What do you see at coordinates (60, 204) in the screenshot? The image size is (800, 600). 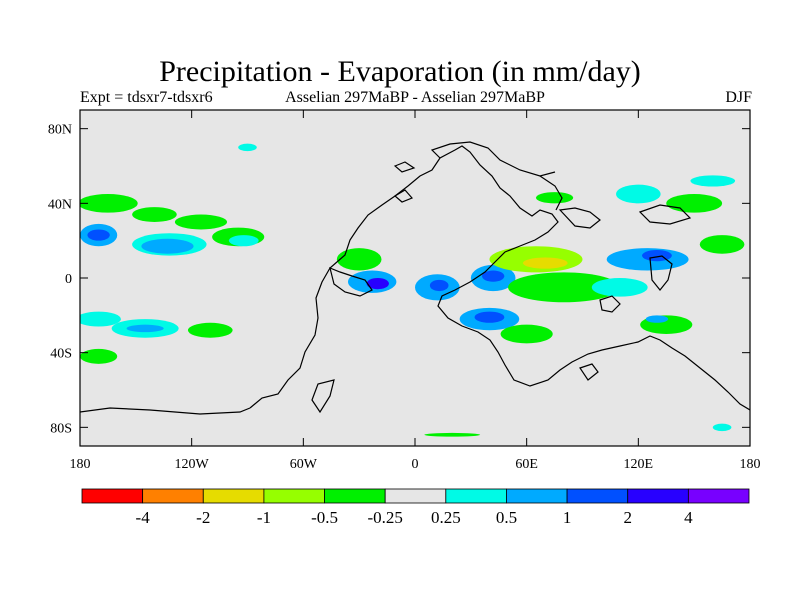 I see `y-tick-label: 40N` at bounding box center [60, 204].